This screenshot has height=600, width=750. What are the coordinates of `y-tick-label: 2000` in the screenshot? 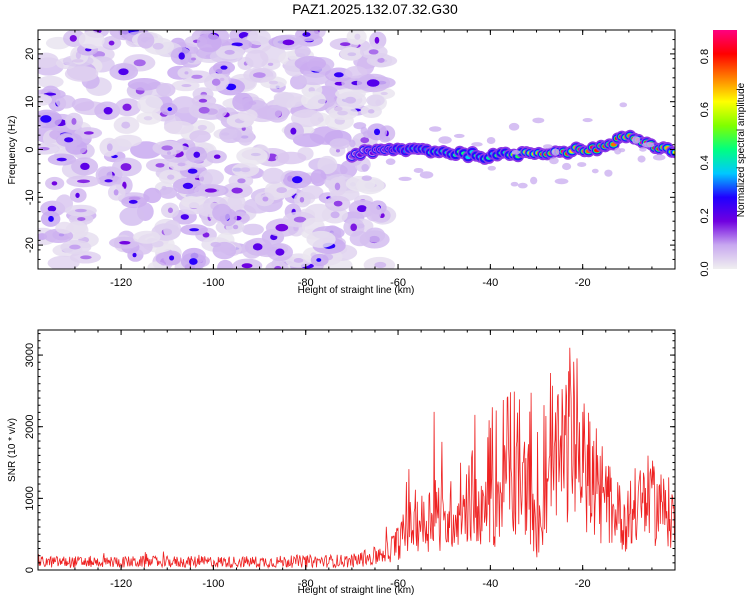 It's located at (30, 426).